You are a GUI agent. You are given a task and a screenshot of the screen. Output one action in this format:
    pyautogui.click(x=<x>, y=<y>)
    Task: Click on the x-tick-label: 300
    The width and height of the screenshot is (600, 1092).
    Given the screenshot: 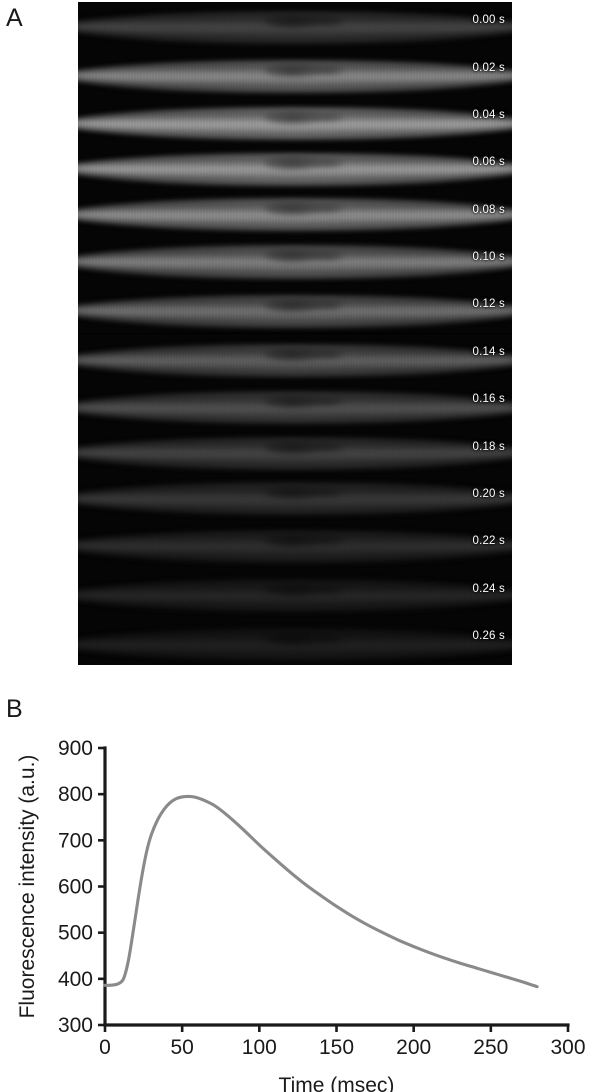 What is the action you would take?
    pyautogui.click(x=567, y=1047)
    